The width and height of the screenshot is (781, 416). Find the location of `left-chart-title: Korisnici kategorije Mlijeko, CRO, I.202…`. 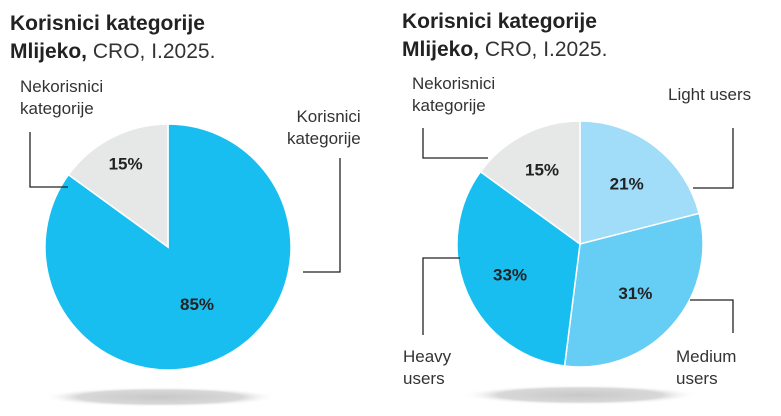

left-chart-title: Korisnici kategorije Mlijeko, CRO, I.202… is located at coordinates (112, 38).